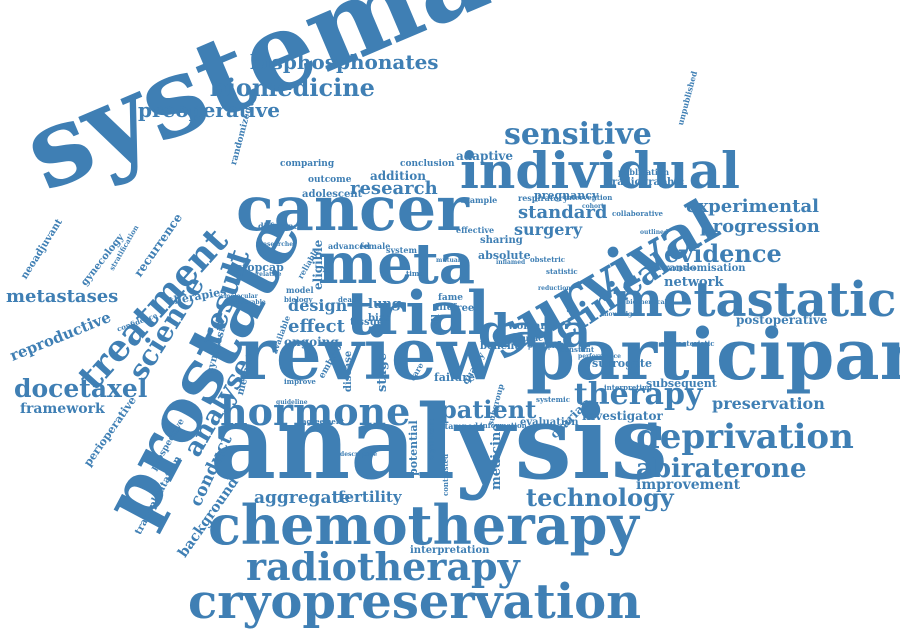  What do you see at coordinates (359, 454) in the screenshot?
I see `word-descriptive: descriptive` at bounding box center [359, 454].